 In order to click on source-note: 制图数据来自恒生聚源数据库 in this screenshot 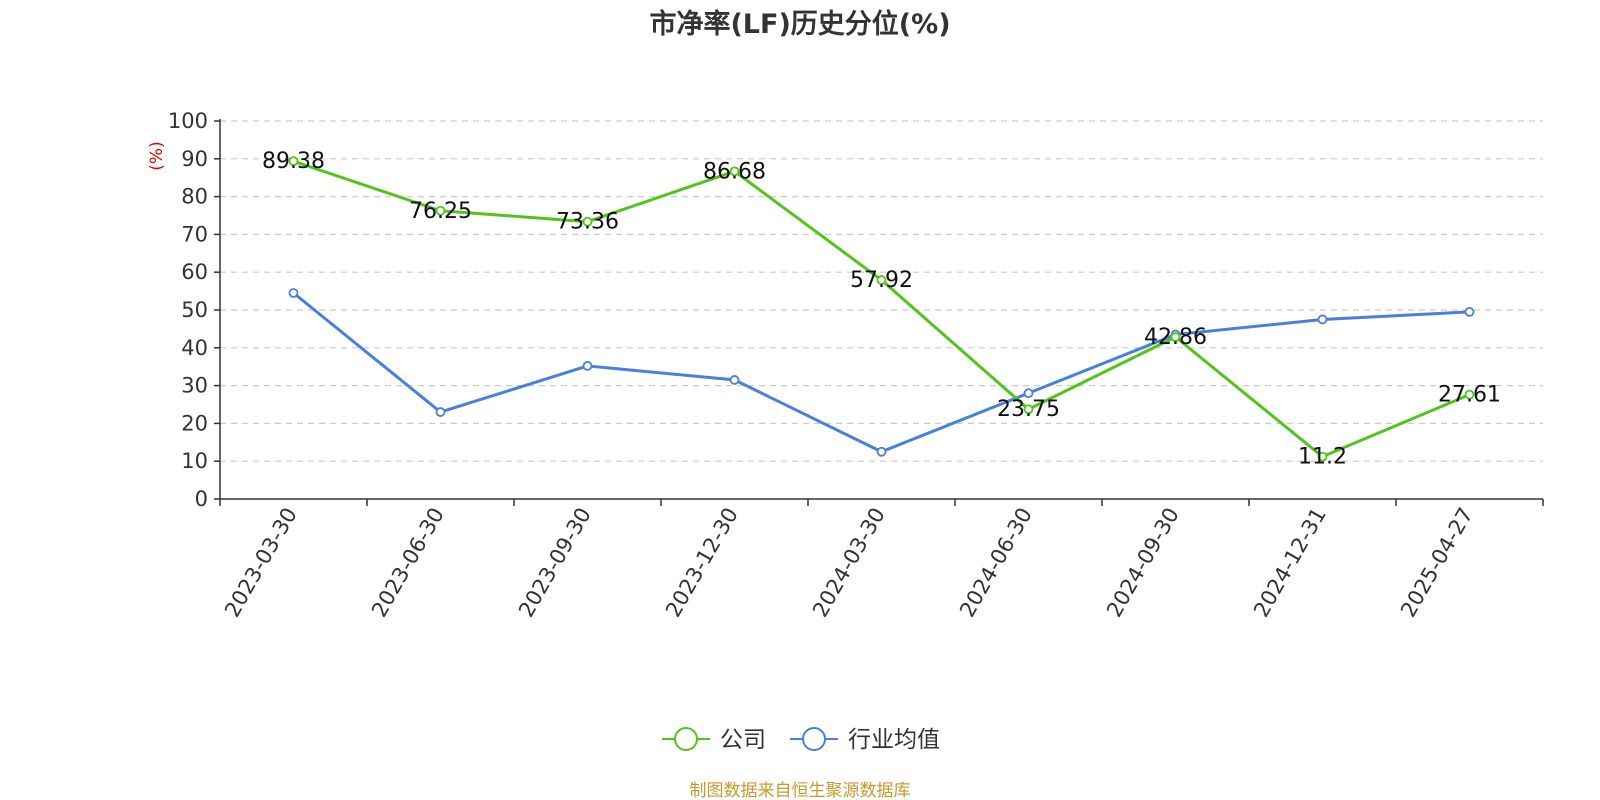, I will do `click(800, 790)`.